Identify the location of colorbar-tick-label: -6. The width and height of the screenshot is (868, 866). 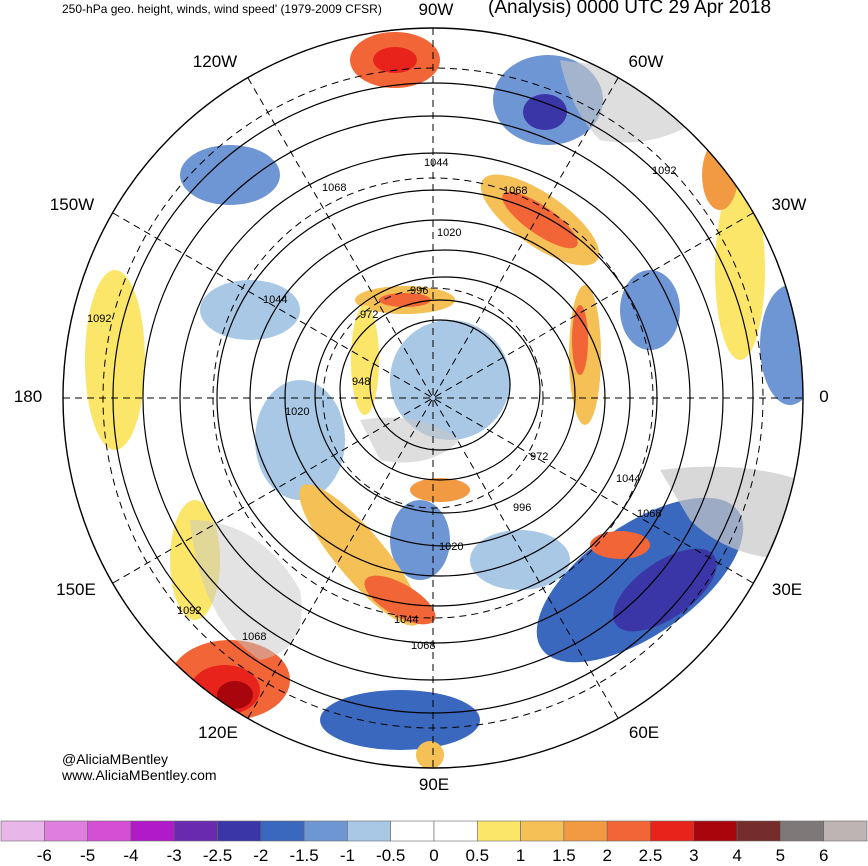
(44, 855).